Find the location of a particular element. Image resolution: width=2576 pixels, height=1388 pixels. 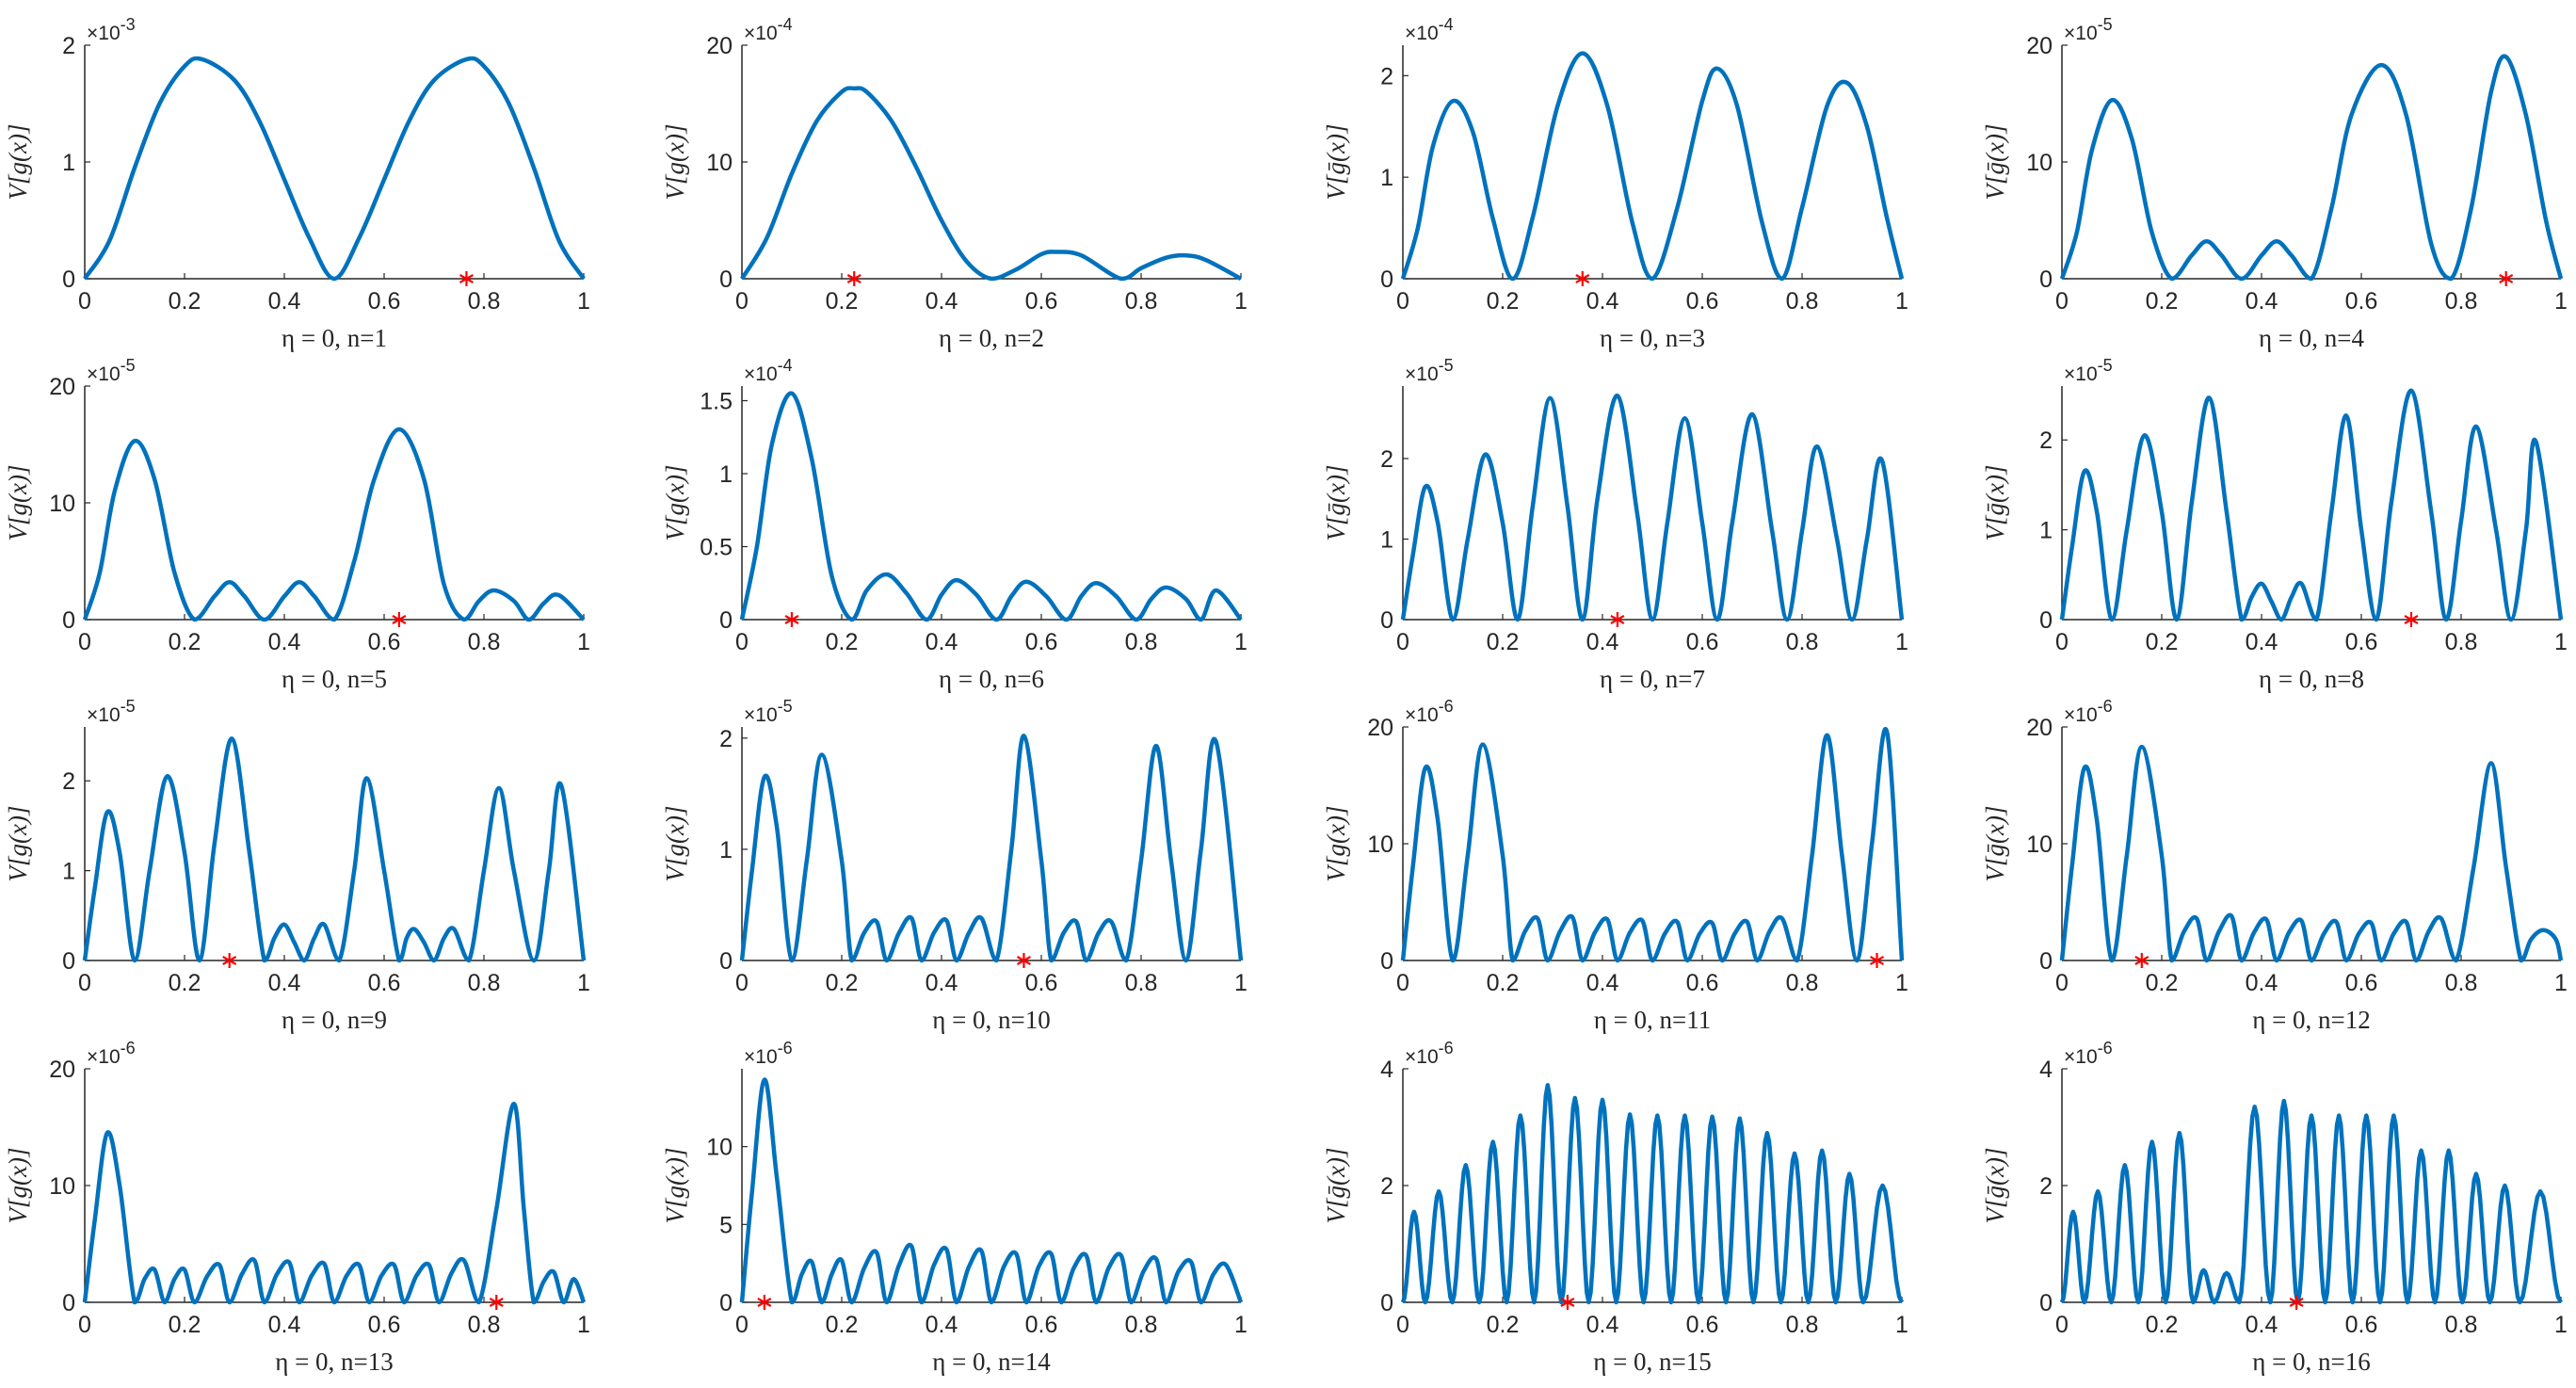

x-axis-label: η = 0, n=16 is located at coordinates (2311, 1362).